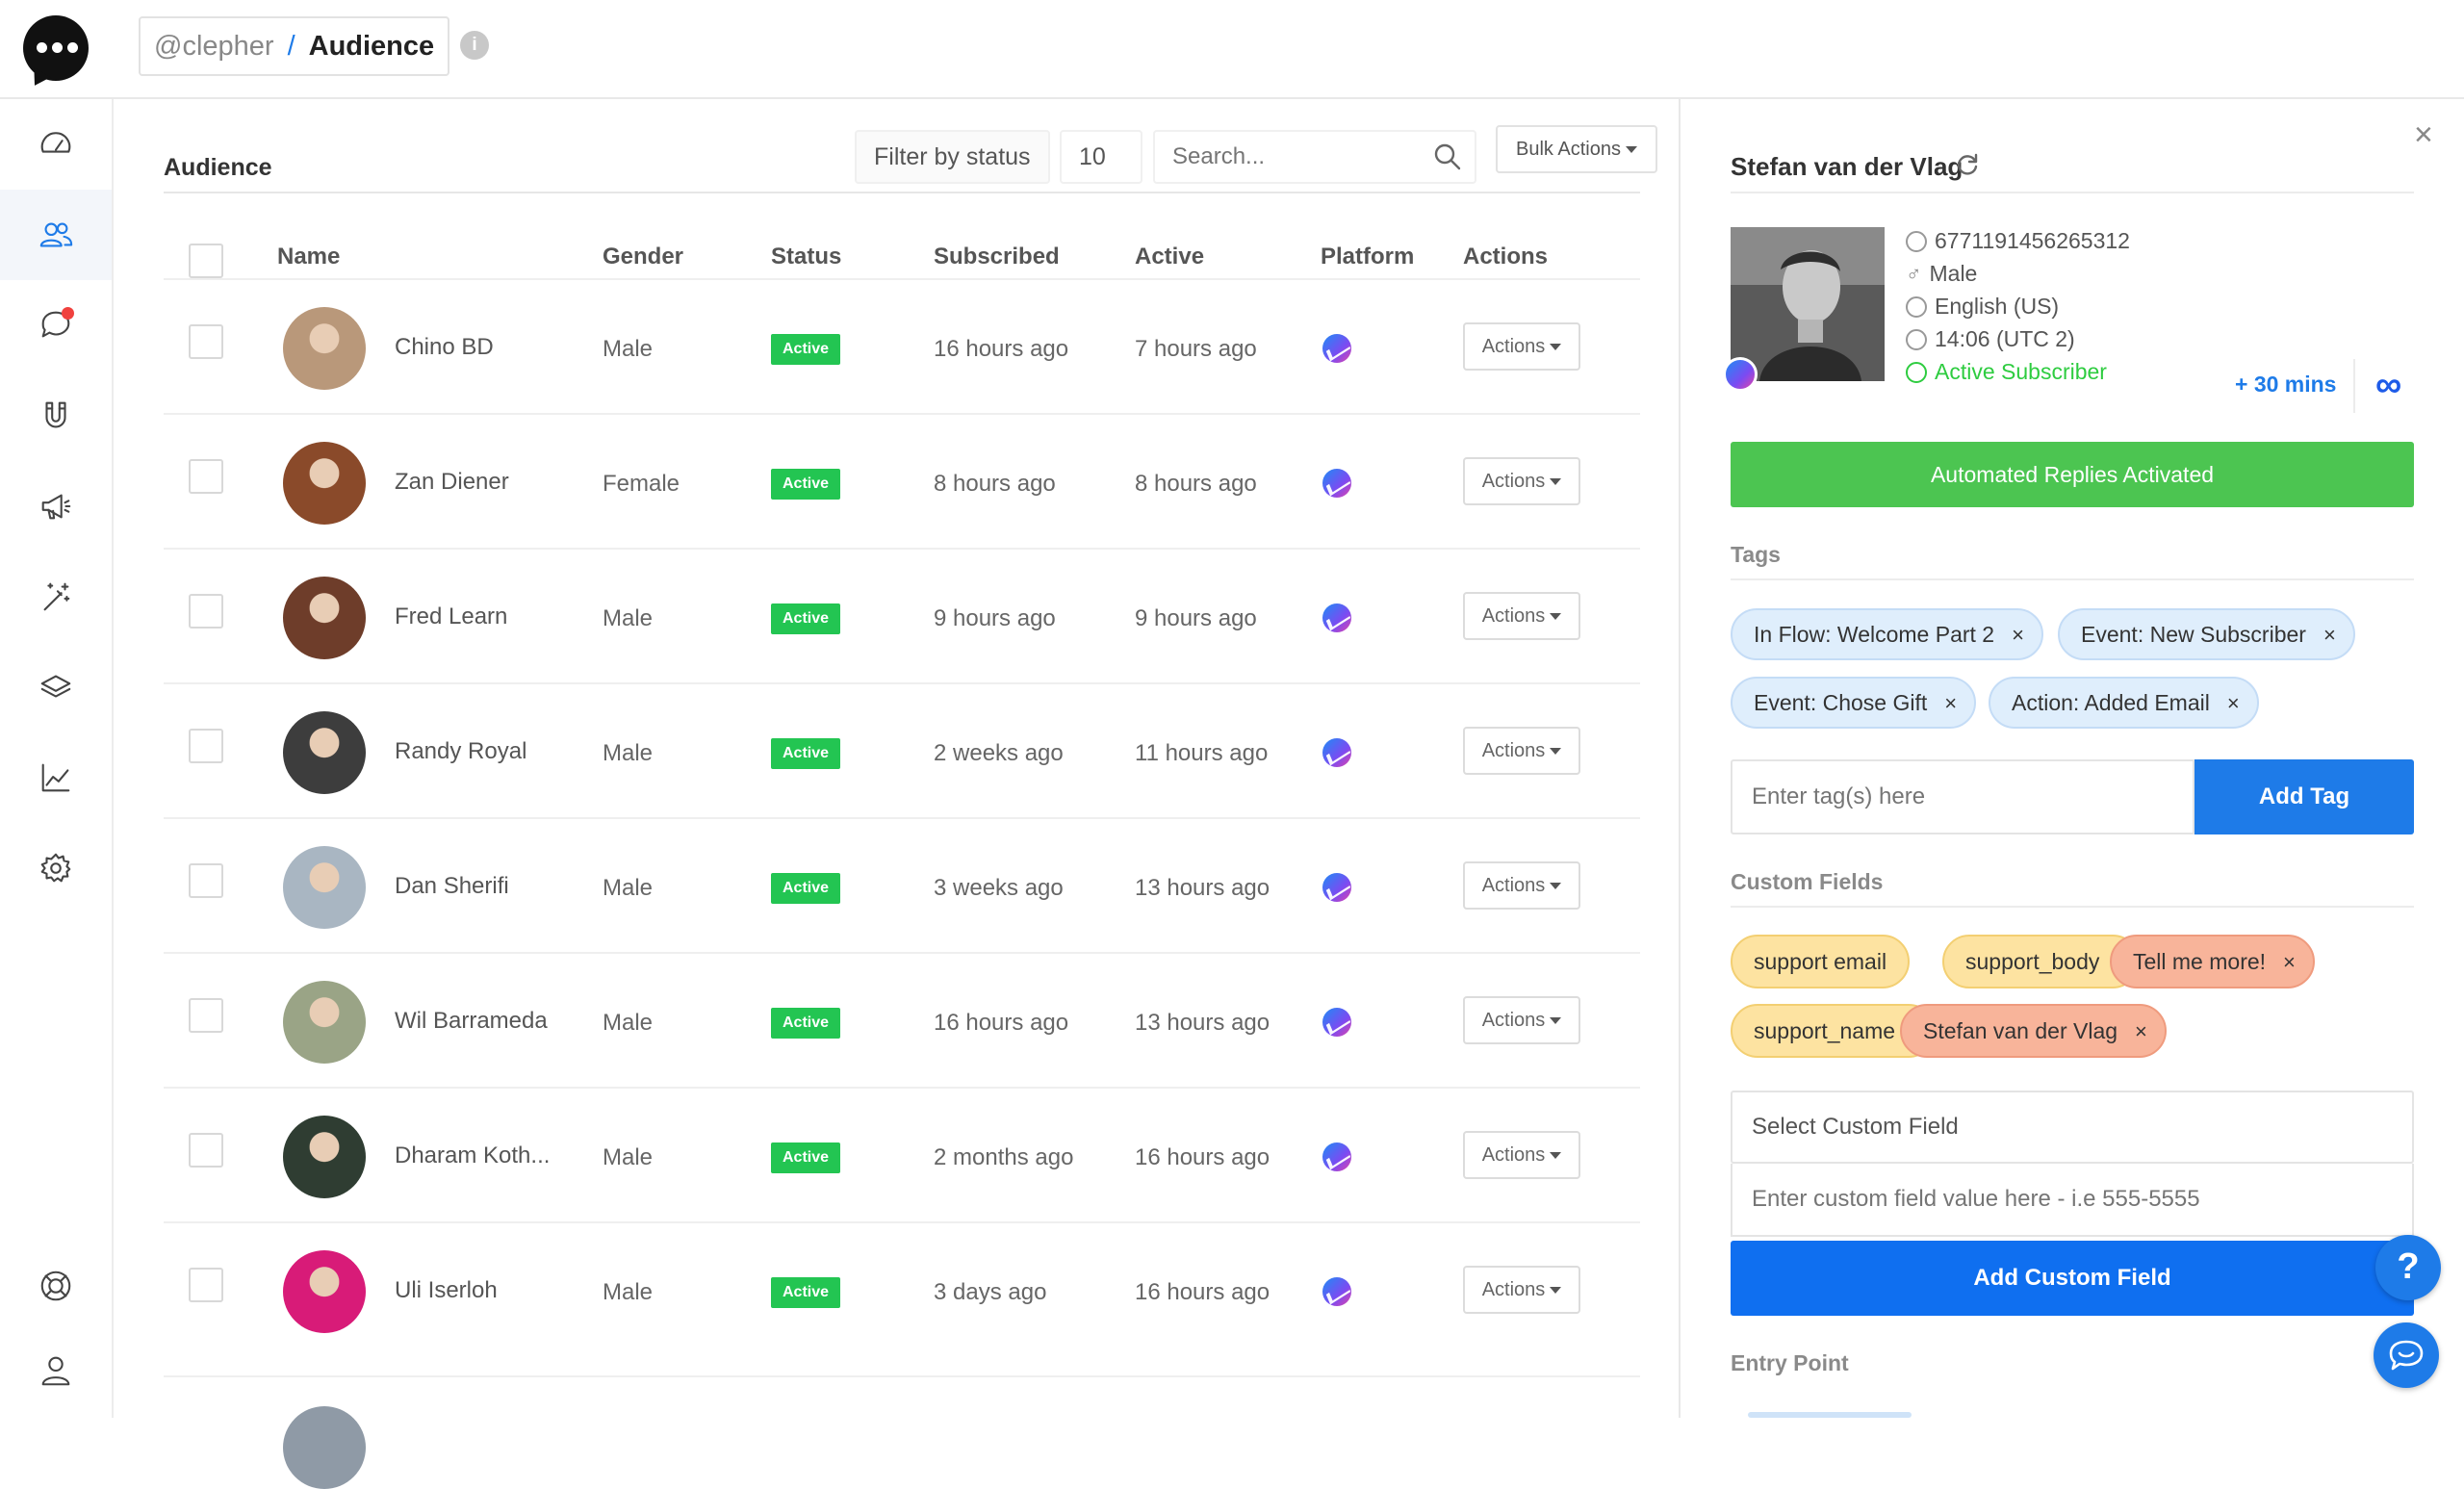 The height and width of the screenshot is (1489, 2464). I want to click on live-chat-button, so click(2406, 1355).